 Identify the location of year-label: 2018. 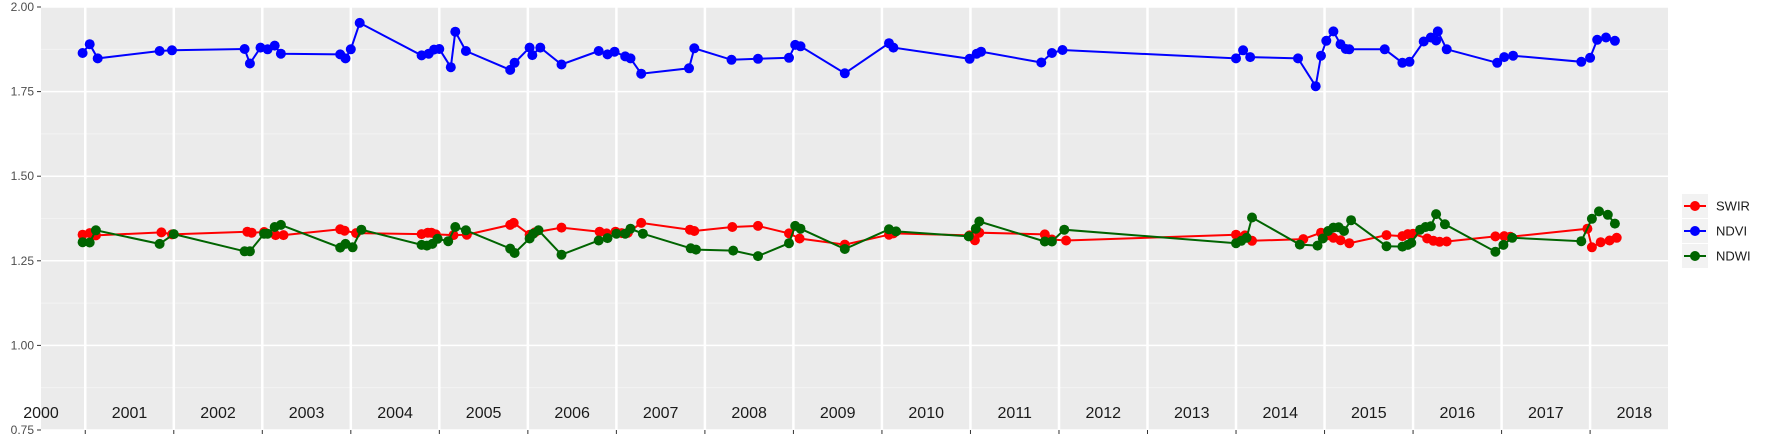
(1635, 413).